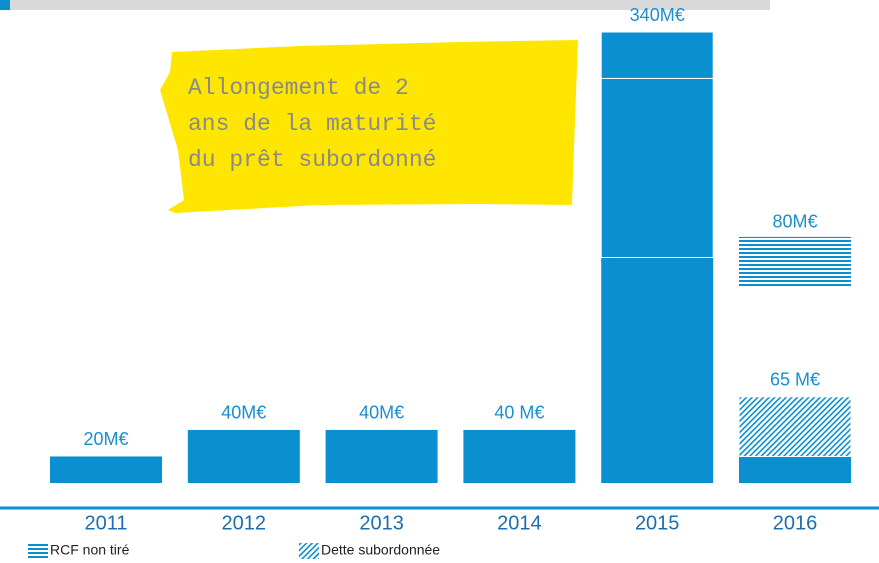 Image resolution: width=879 pixels, height=563 pixels. What do you see at coordinates (380, 550) in the screenshot?
I see `legend-label: Dette subordonnée` at bounding box center [380, 550].